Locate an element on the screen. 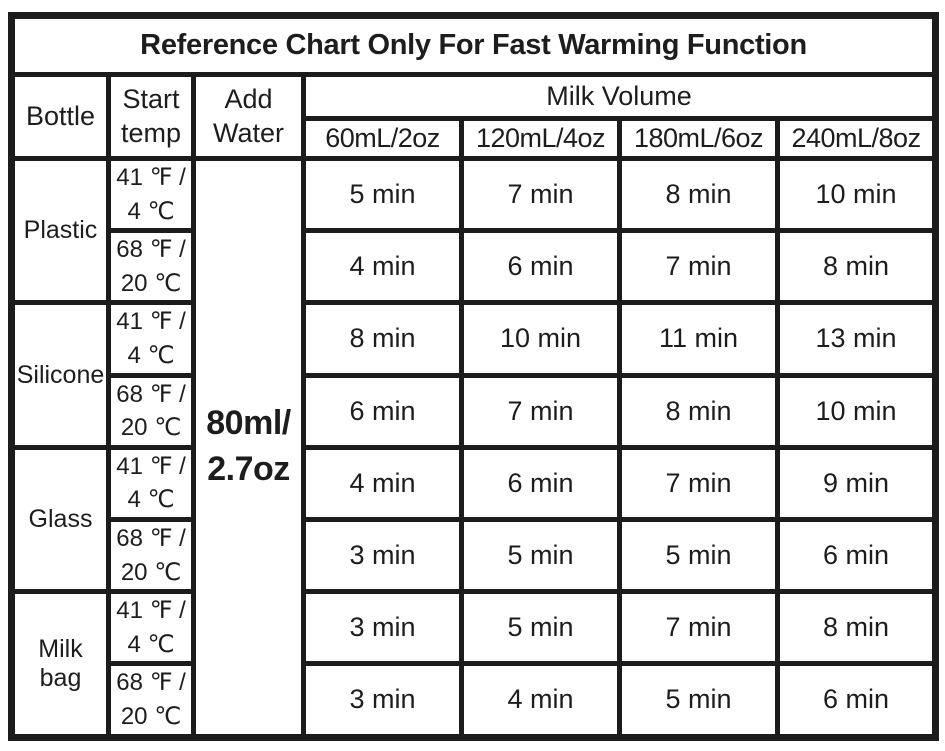 The width and height of the screenshot is (945, 751). bottle-cell-milk-bag: Milk bag is located at coordinates (60, 664).